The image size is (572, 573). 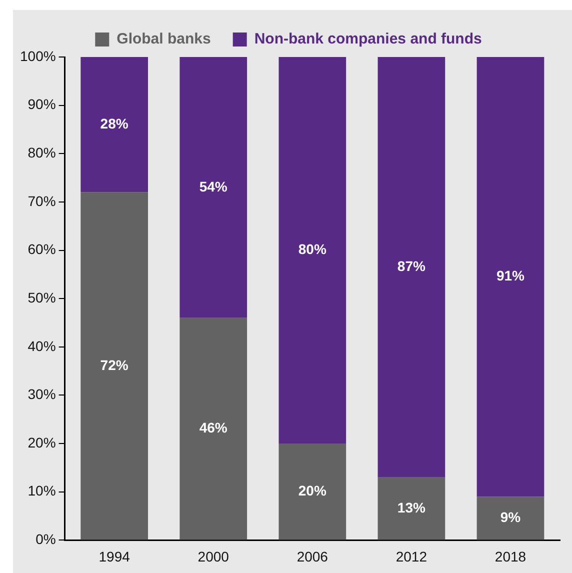 I want to click on x-tick-label: 2012, so click(x=412, y=556).